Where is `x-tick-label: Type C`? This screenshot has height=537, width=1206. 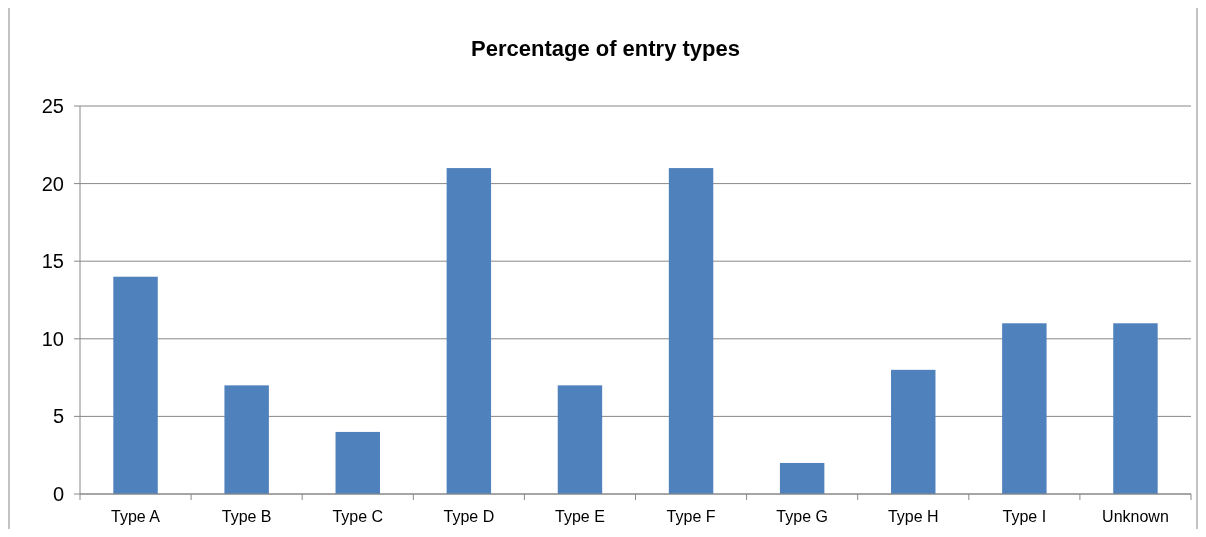 x-tick-label: Type C is located at coordinates (358, 516).